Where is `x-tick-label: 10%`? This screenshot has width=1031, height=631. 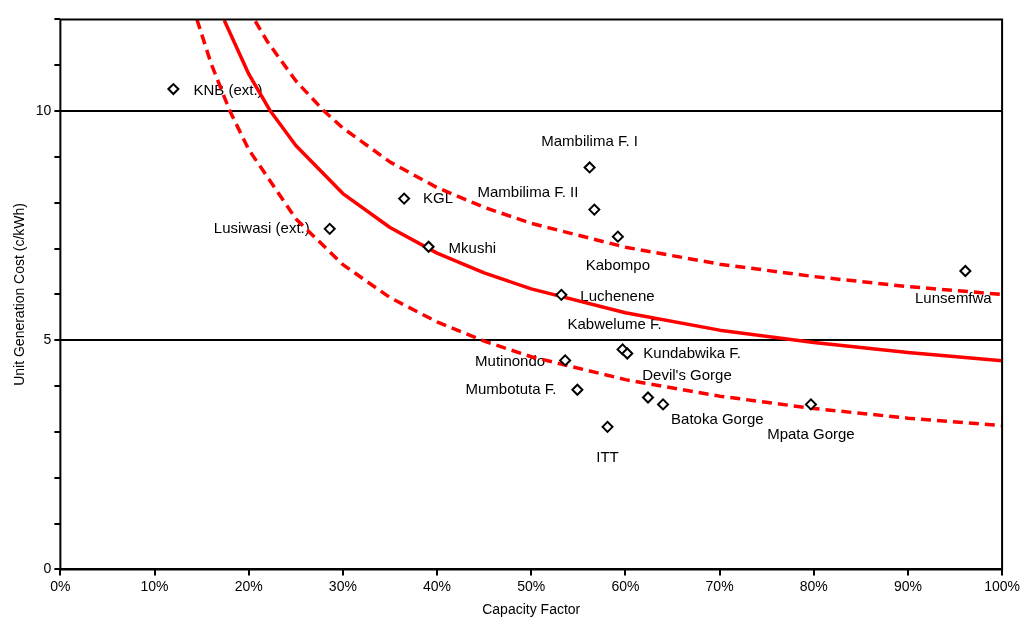
x-tick-label: 10% is located at coordinates (154, 585).